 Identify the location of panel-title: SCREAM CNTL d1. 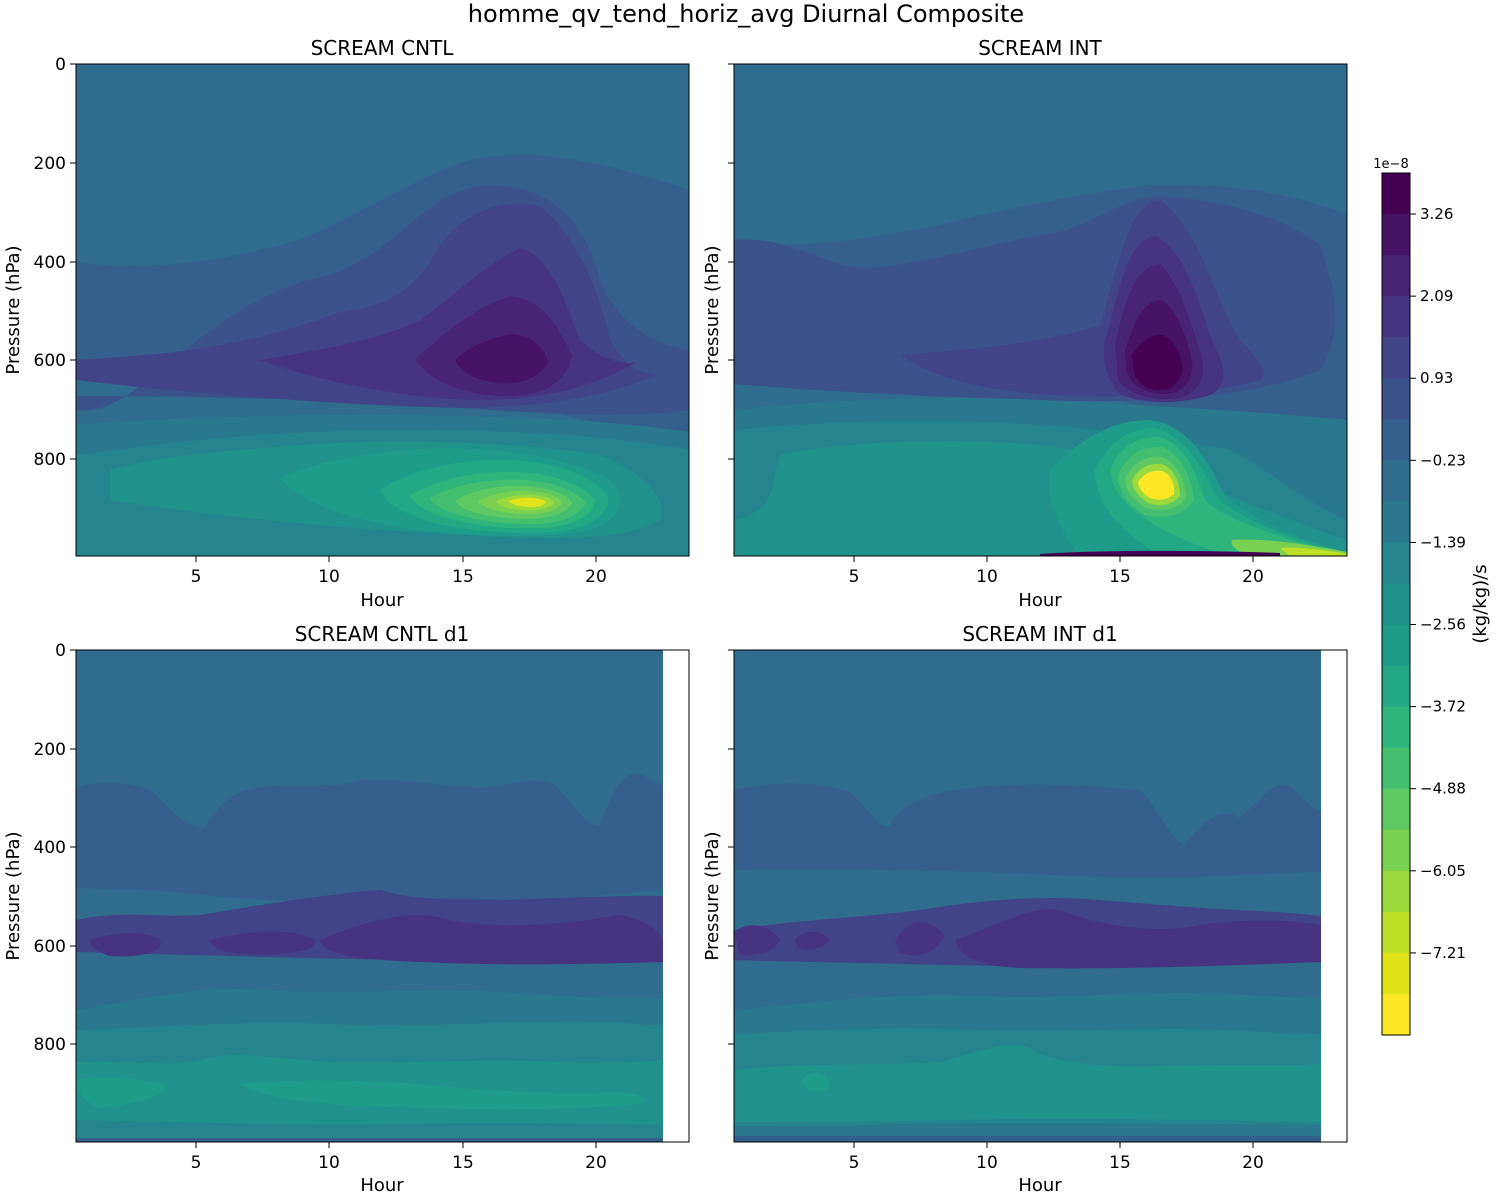
(382, 634).